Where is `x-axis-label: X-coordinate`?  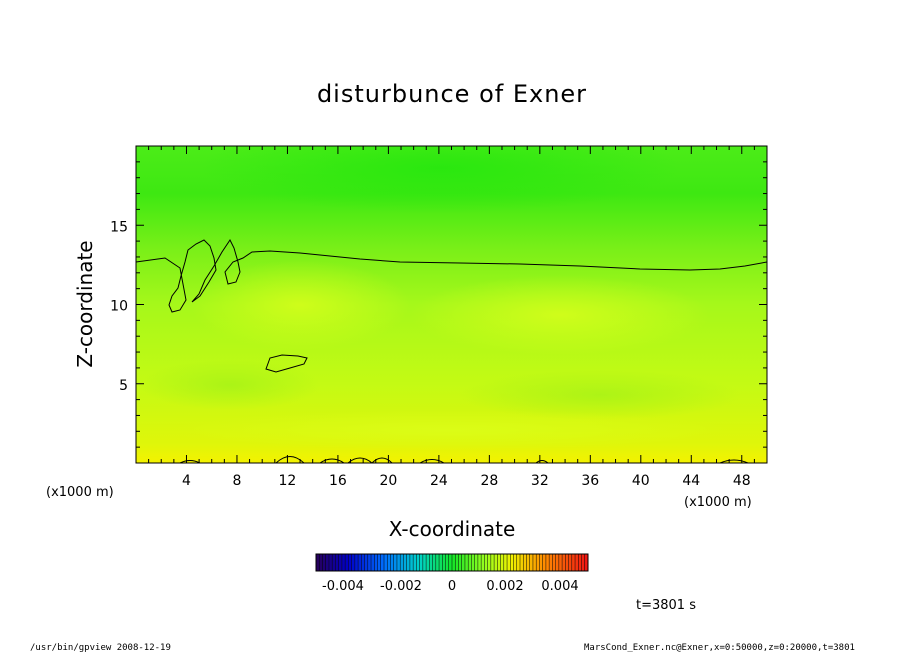
x-axis-label: X-coordinate is located at coordinates (452, 529).